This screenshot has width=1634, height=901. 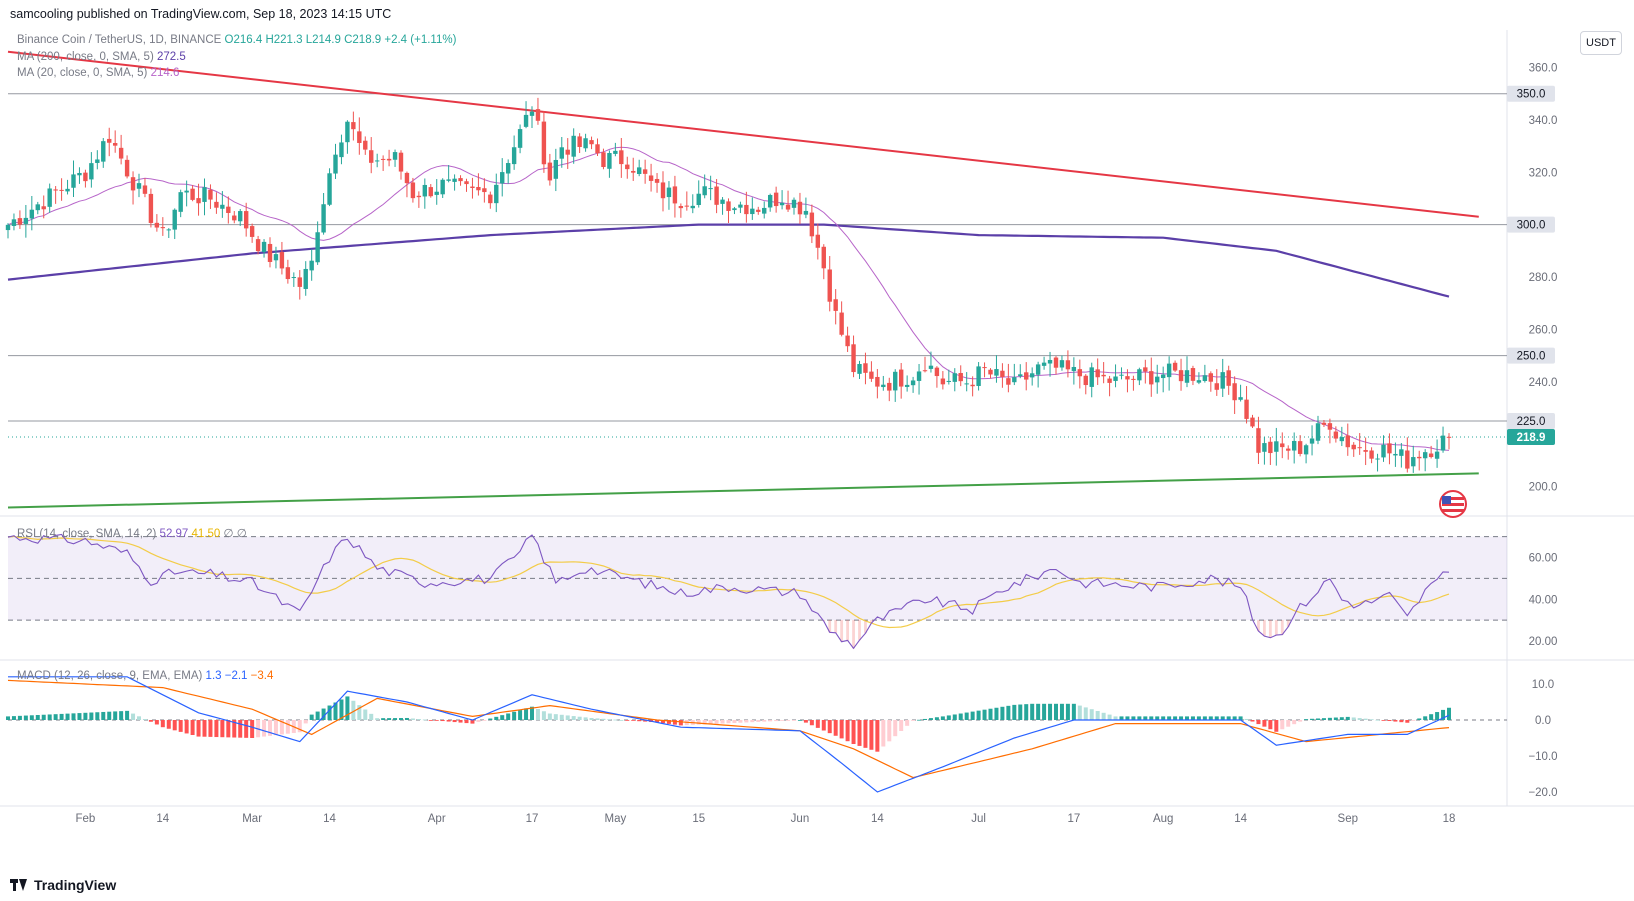 I want to click on currency-button: USDT, so click(x=1601, y=43).